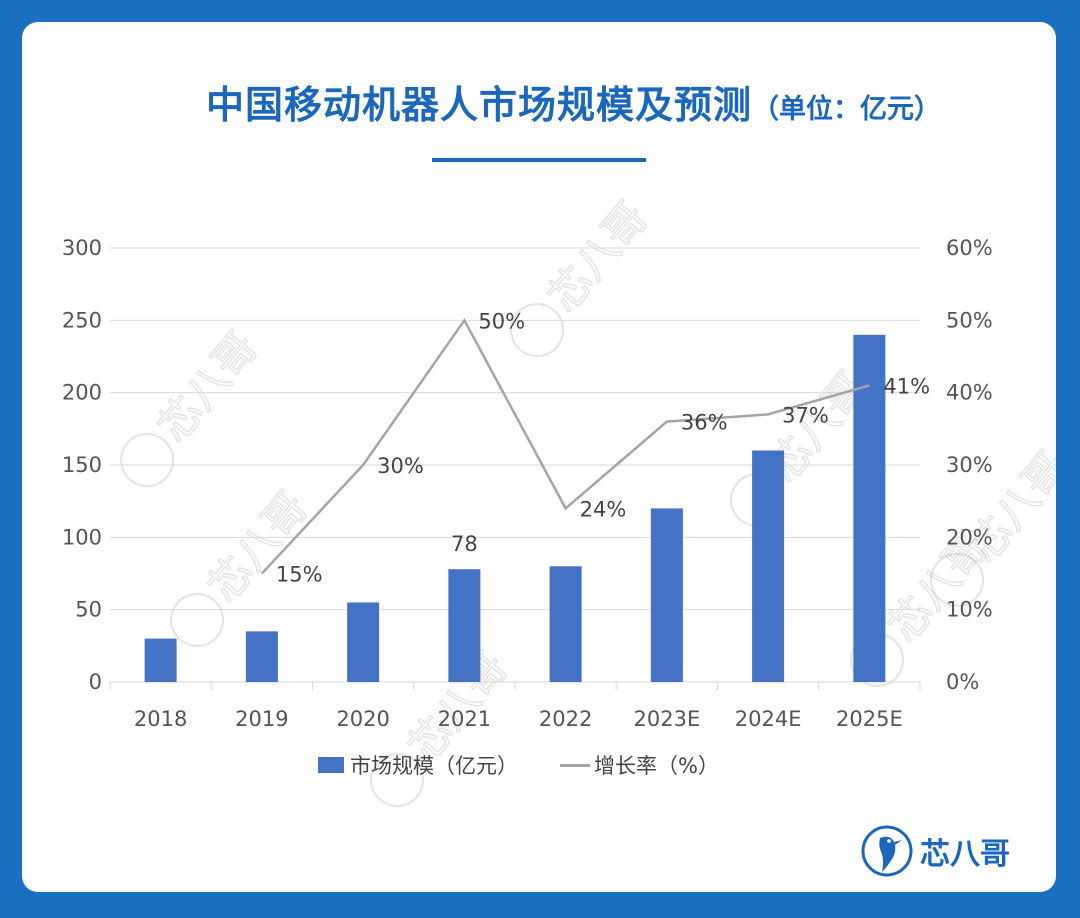 This screenshot has width=1080, height=918. I want to click on watermark-1: 芯八哥, so click(194, 405).